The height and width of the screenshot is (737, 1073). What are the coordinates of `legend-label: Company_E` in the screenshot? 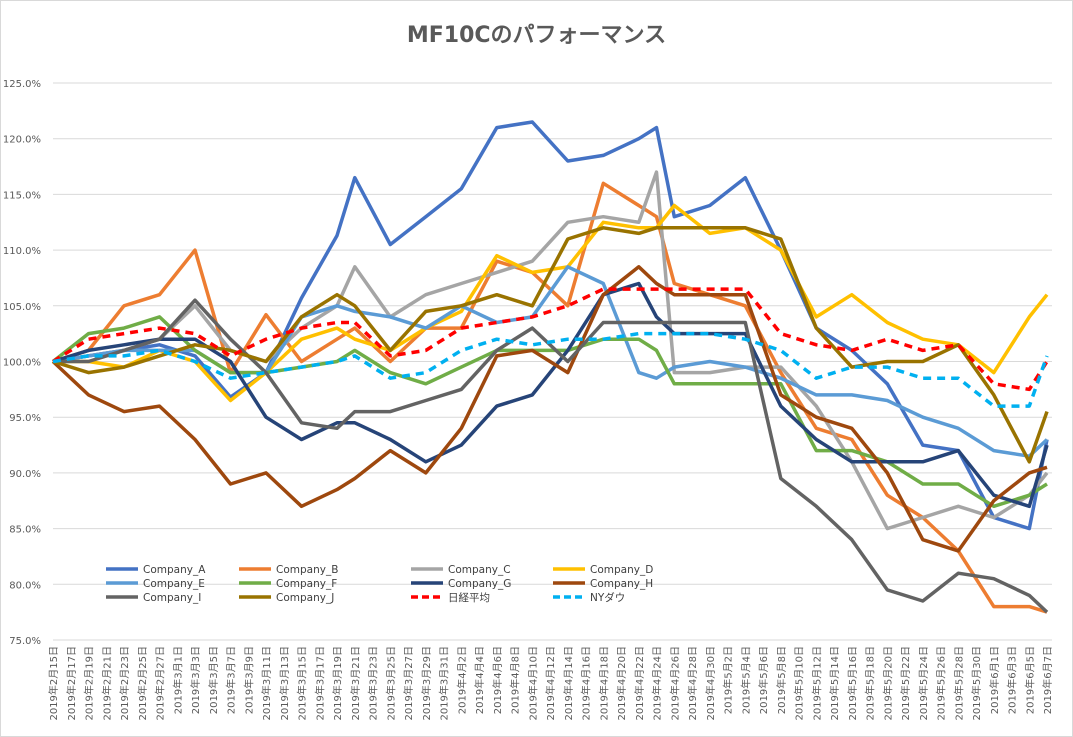 It's located at (174, 584).